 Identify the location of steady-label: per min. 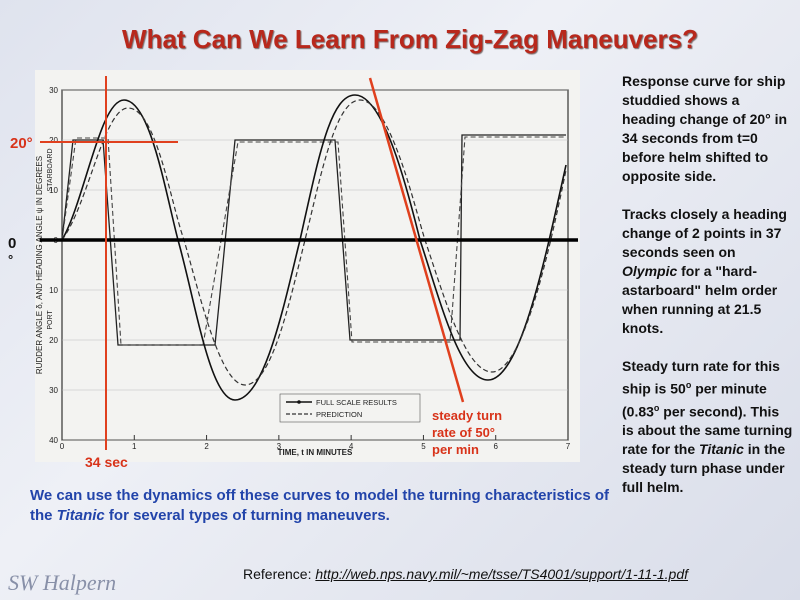
(455, 449).